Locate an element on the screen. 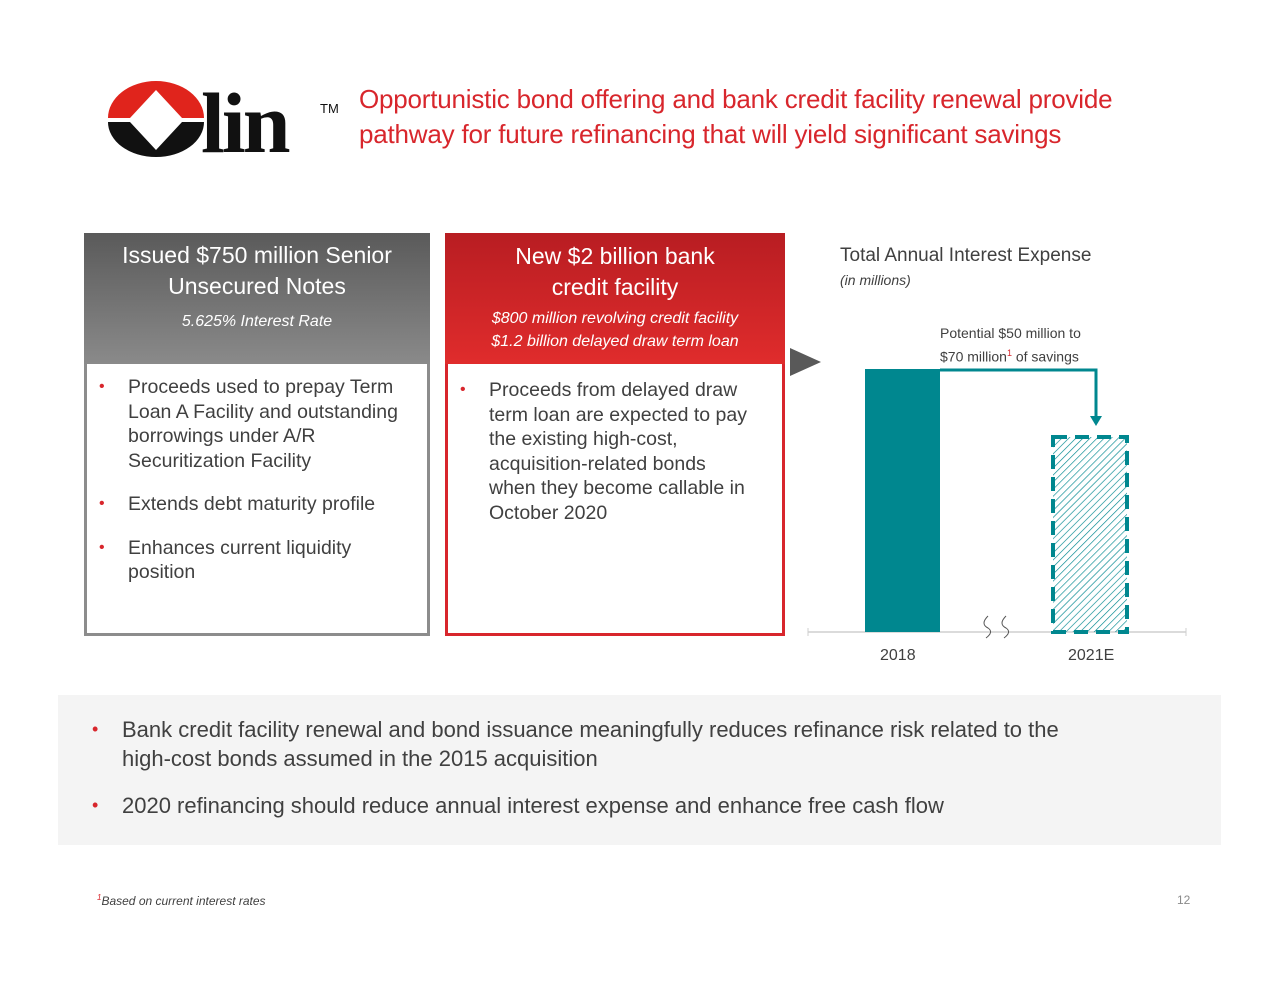  bullet-text: Extends debt maturity profile is located at coordinates (252, 504).